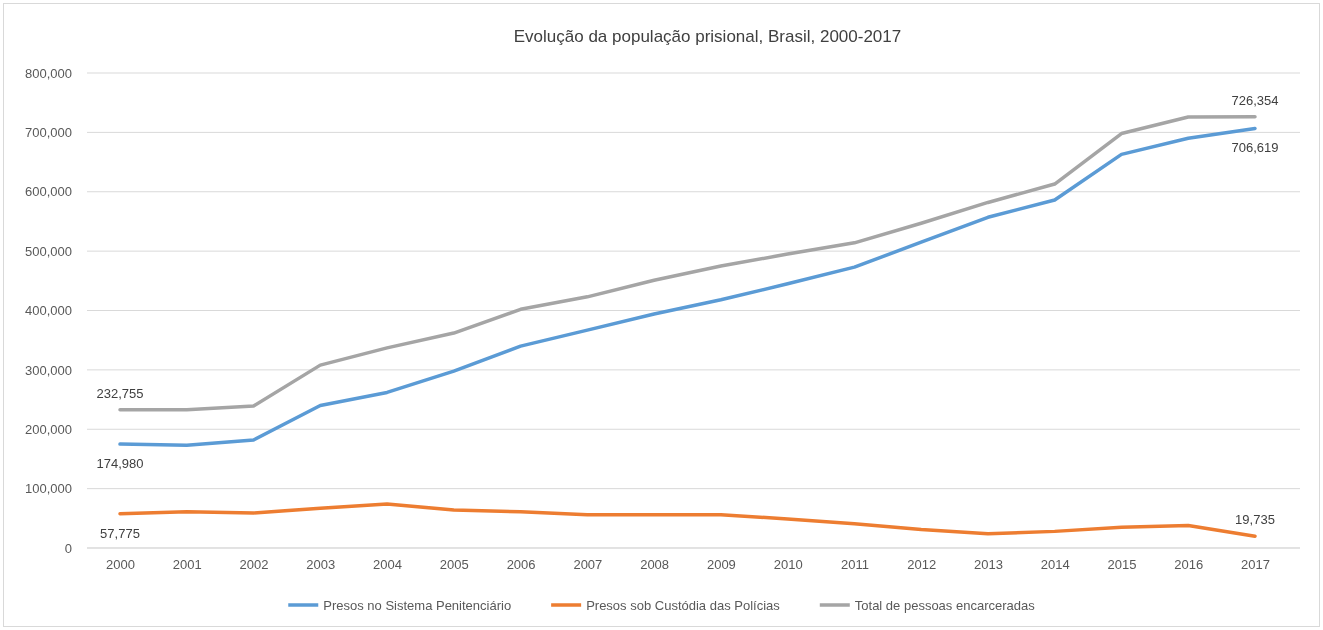 The image size is (1323, 630). Describe the element at coordinates (321, 565) in the screenshot. I see `x-tick-label: 2003` at that location.